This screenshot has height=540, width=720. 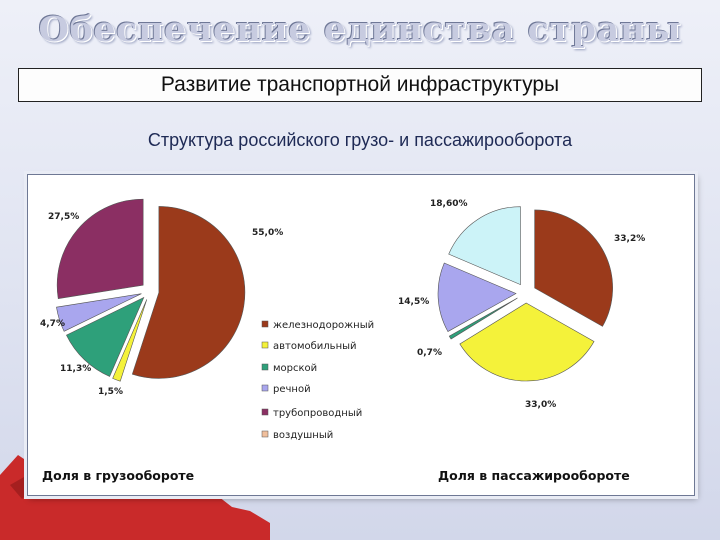 What do you see at coordinates (99, 312) in the screenshot?
I see `freight-slice-river` at bounding box center [99, 312].